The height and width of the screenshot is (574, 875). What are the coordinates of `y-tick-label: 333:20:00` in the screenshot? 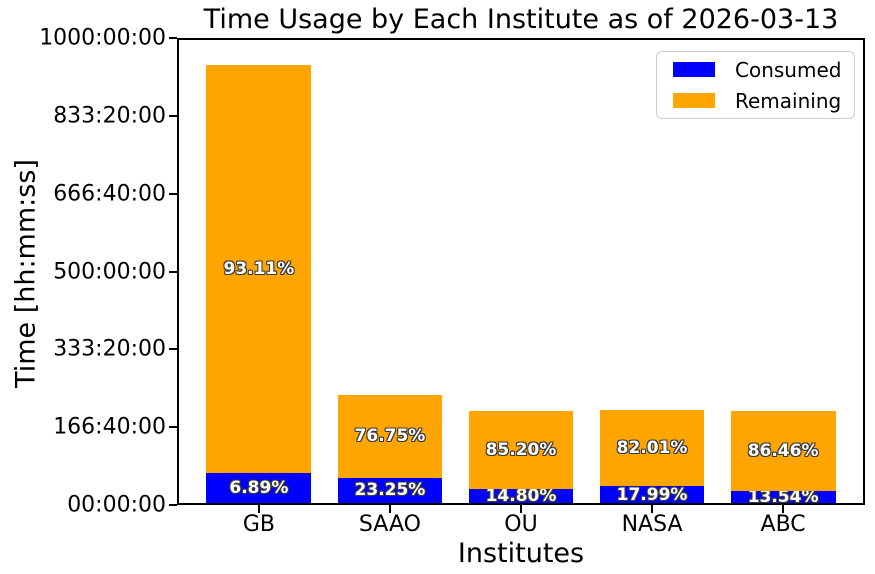 It's located at (109, 349).